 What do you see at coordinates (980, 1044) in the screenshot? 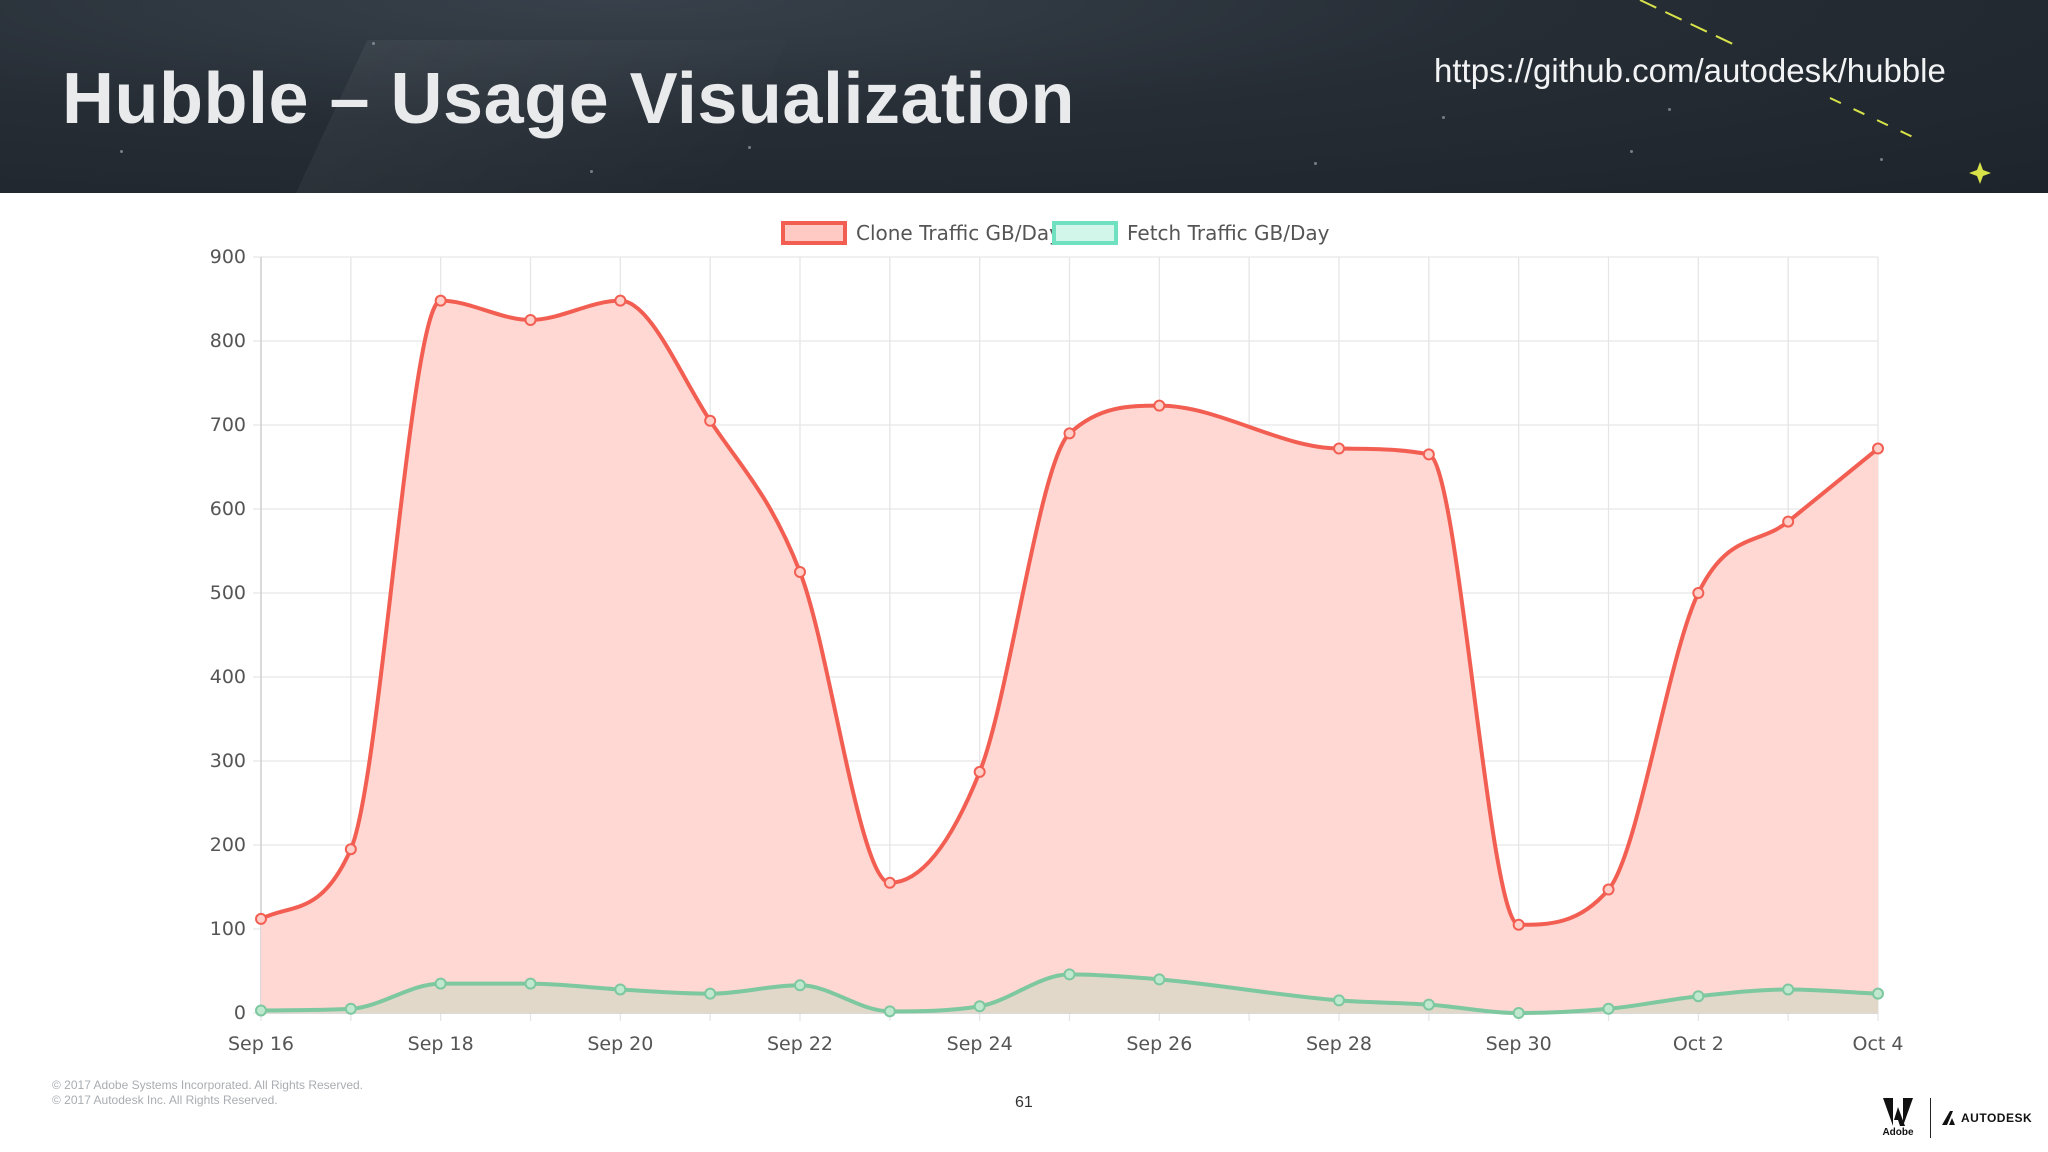
I see `x-tick-label: Sep 24` at bounding box center [980, 1044].